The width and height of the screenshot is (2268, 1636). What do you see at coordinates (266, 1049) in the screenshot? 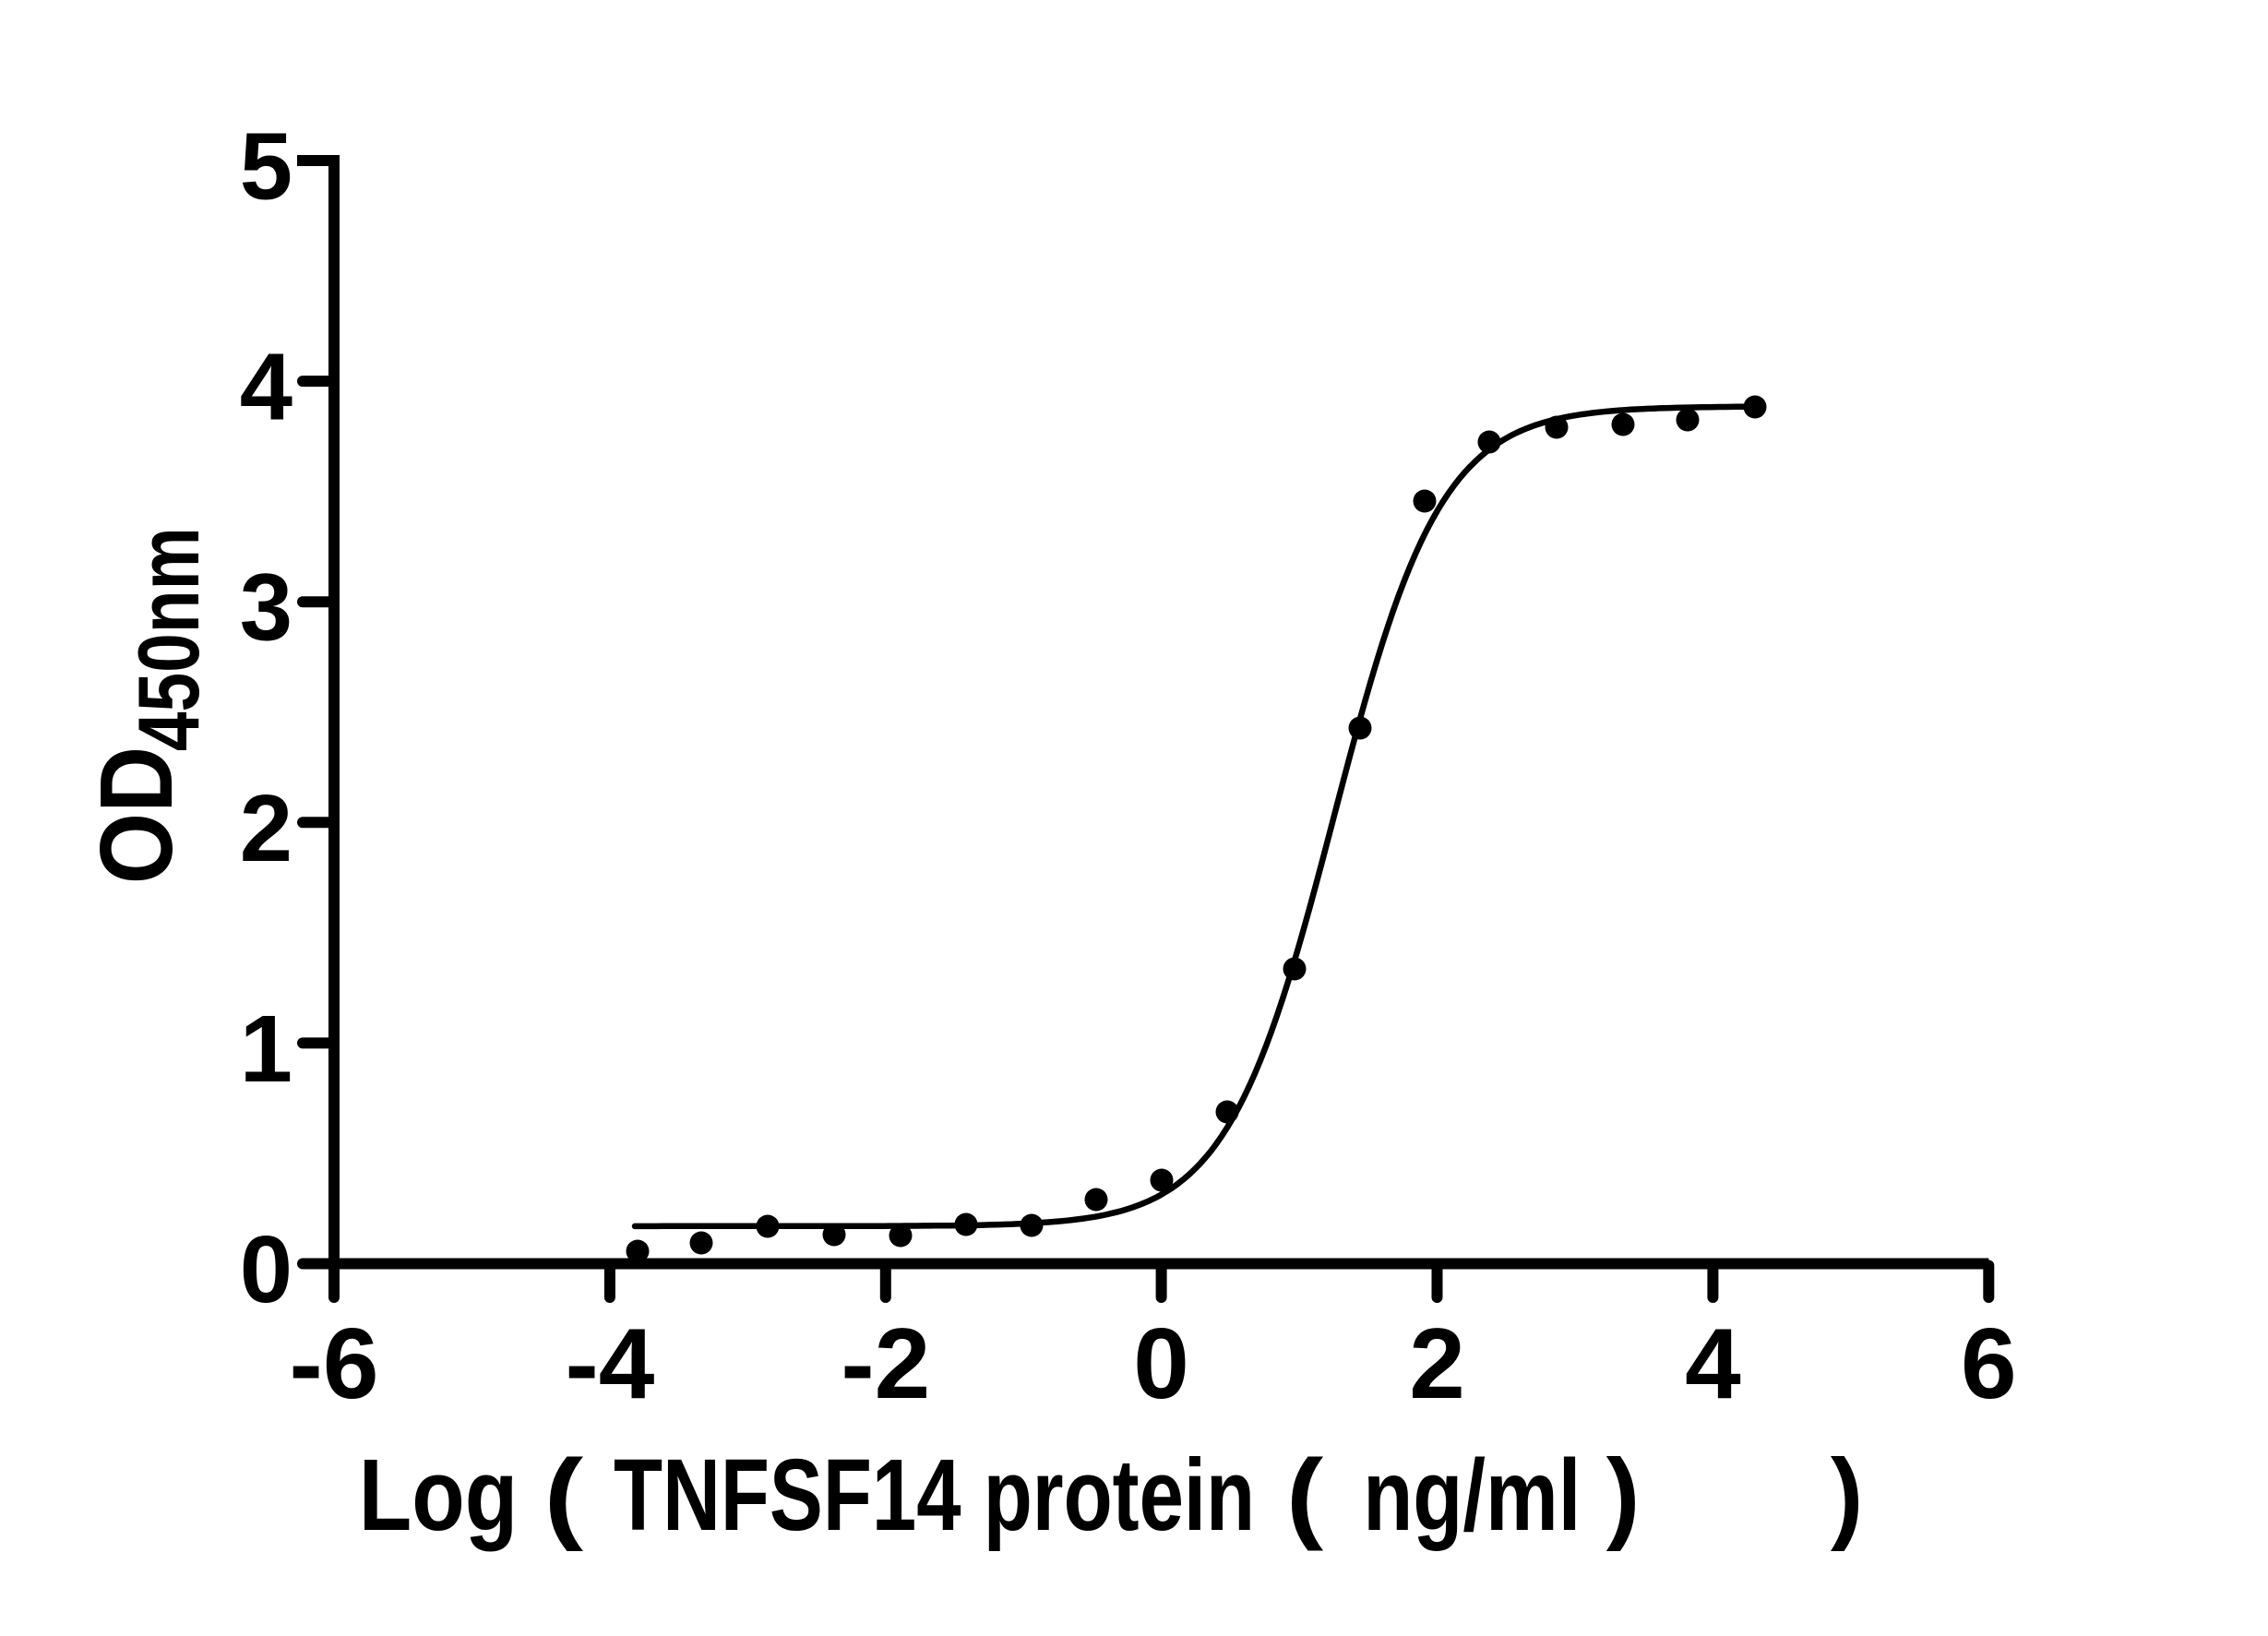
I see `svg-text: 1` at bounding box center [266, 1049].